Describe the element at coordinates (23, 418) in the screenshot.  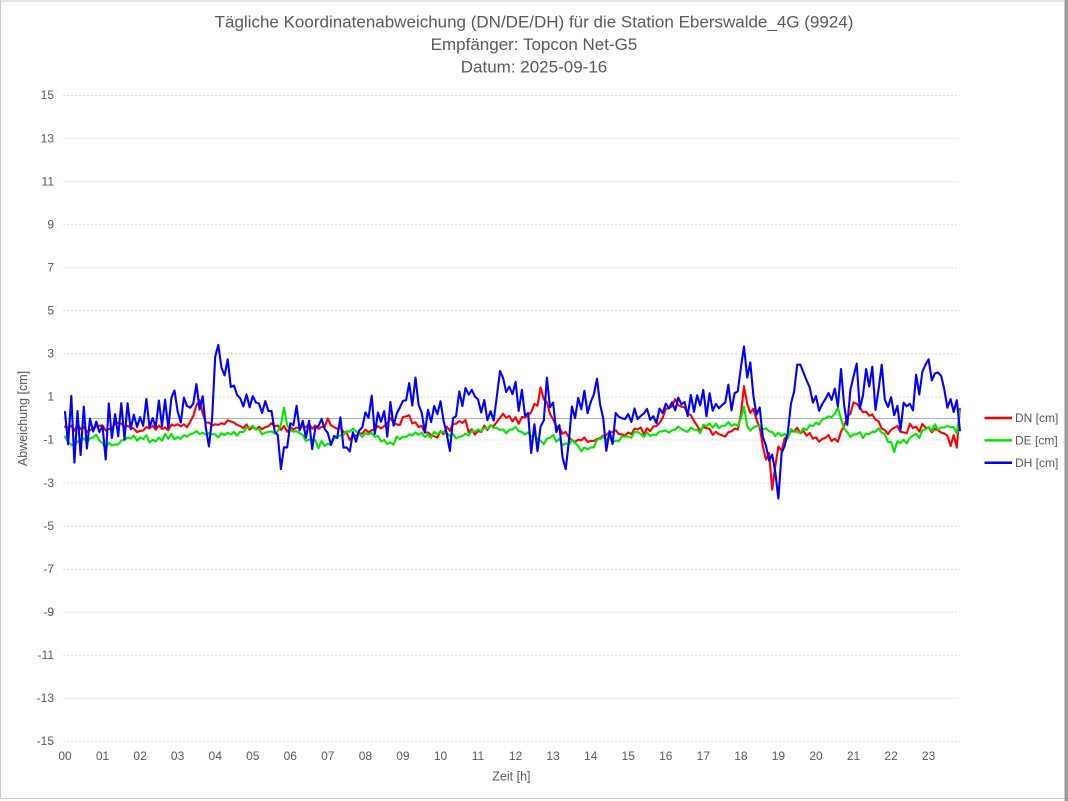
I see `svg-text: Abweichung [cm]` at that location.